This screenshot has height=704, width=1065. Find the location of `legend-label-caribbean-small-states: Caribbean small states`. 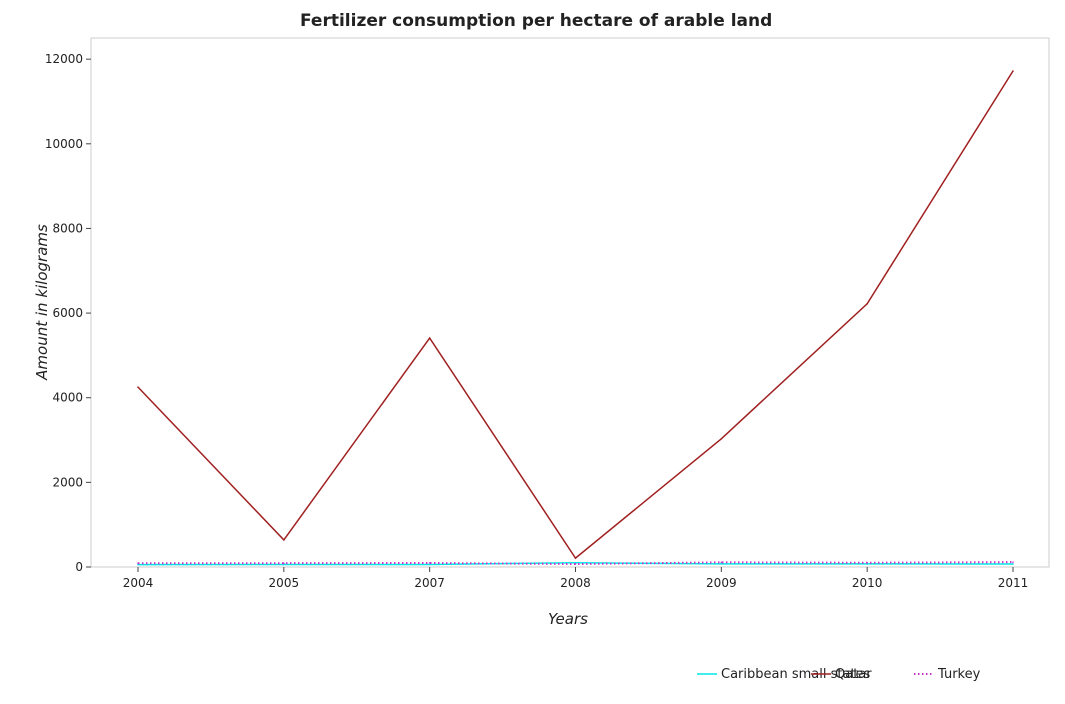

legend-label-caribbean-small-states: Caribbean small states is located at coordinates (796, 674).